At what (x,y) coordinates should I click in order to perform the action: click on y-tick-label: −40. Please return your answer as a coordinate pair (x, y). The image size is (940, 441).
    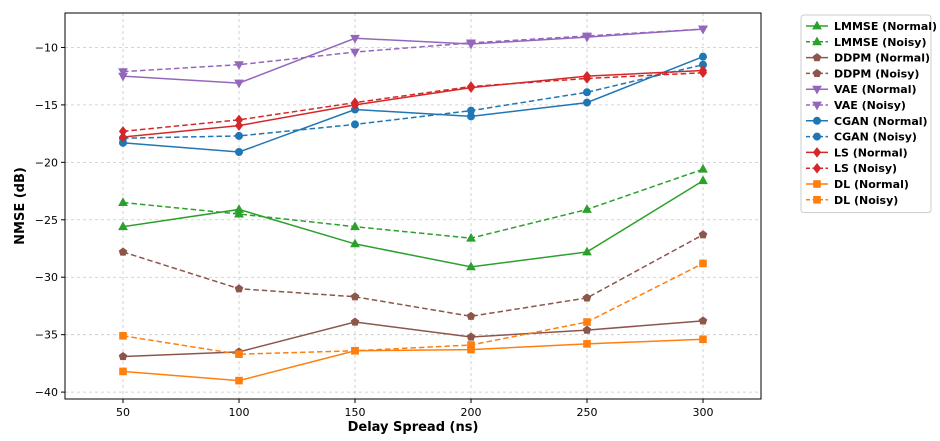
    Looking at the image, I should click on (46, 392).